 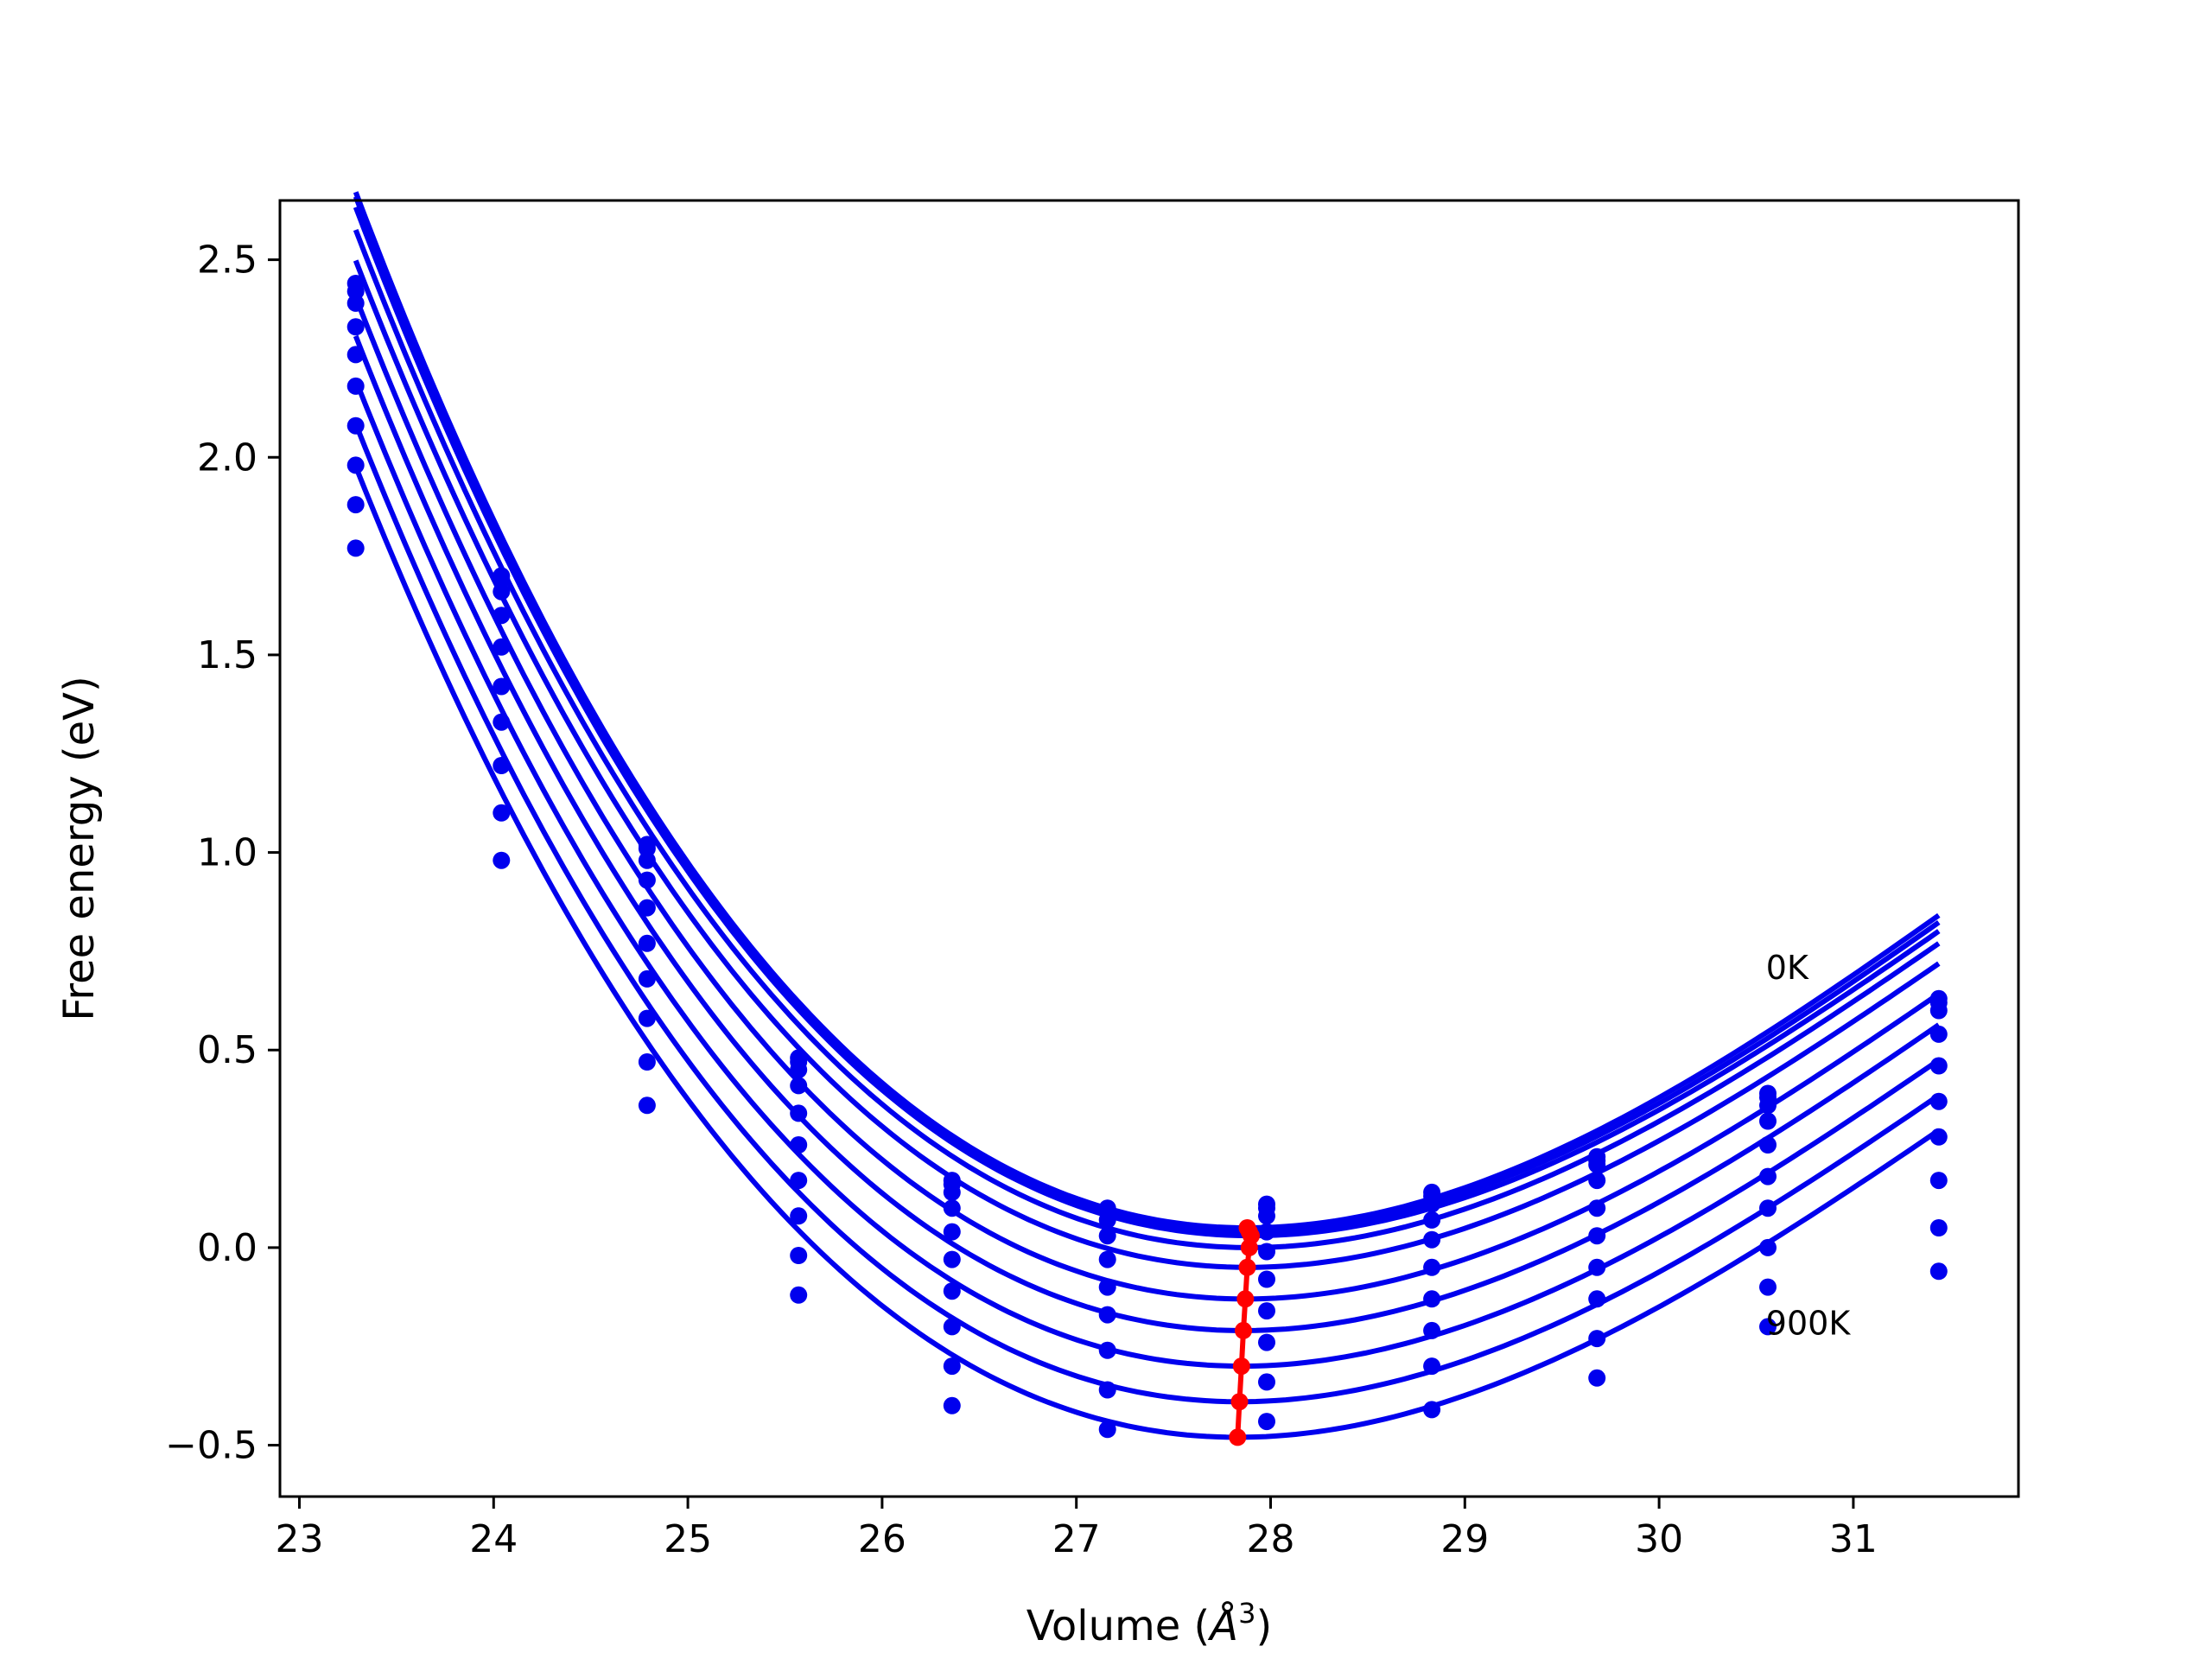 What do you see at coordinates (1239, 1402) in the screenshot?
I see `minimum-point-800K` at bounding box center [1239, 1402].